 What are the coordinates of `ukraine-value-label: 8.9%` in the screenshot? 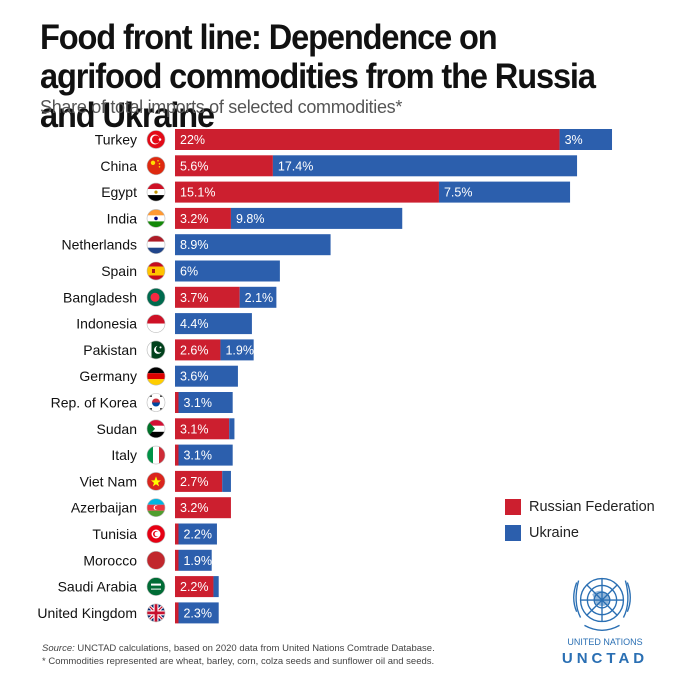 It's located at (194, 245).